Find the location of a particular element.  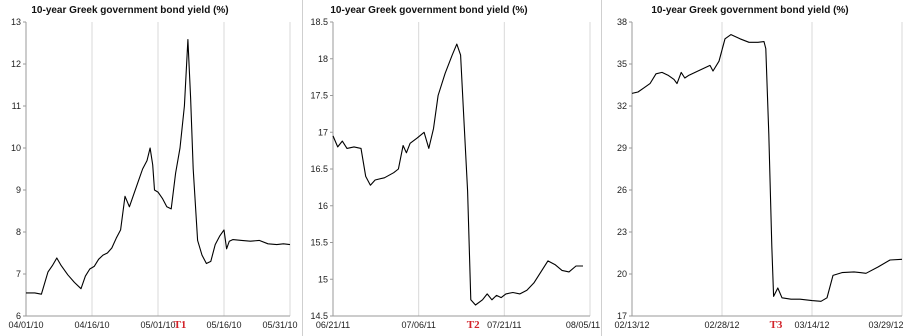

chart-2-y-tick-label: 18.5 is located at coordinates (319, 22).